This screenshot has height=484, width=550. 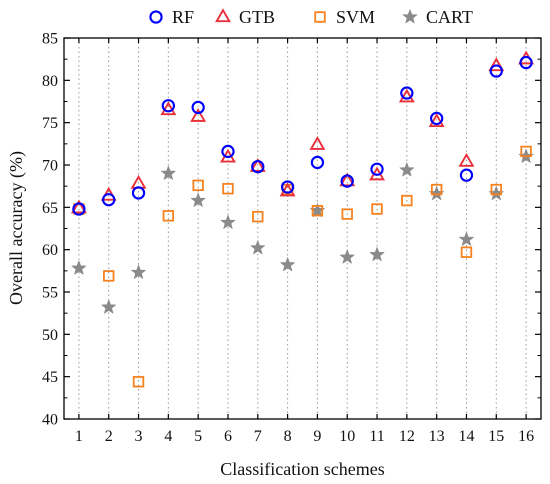 What do you see at coordinates (16, 228) in the screenshot?
I see `y-axis-label: Overall accuracy (%)` at bounding box center [16, 228].